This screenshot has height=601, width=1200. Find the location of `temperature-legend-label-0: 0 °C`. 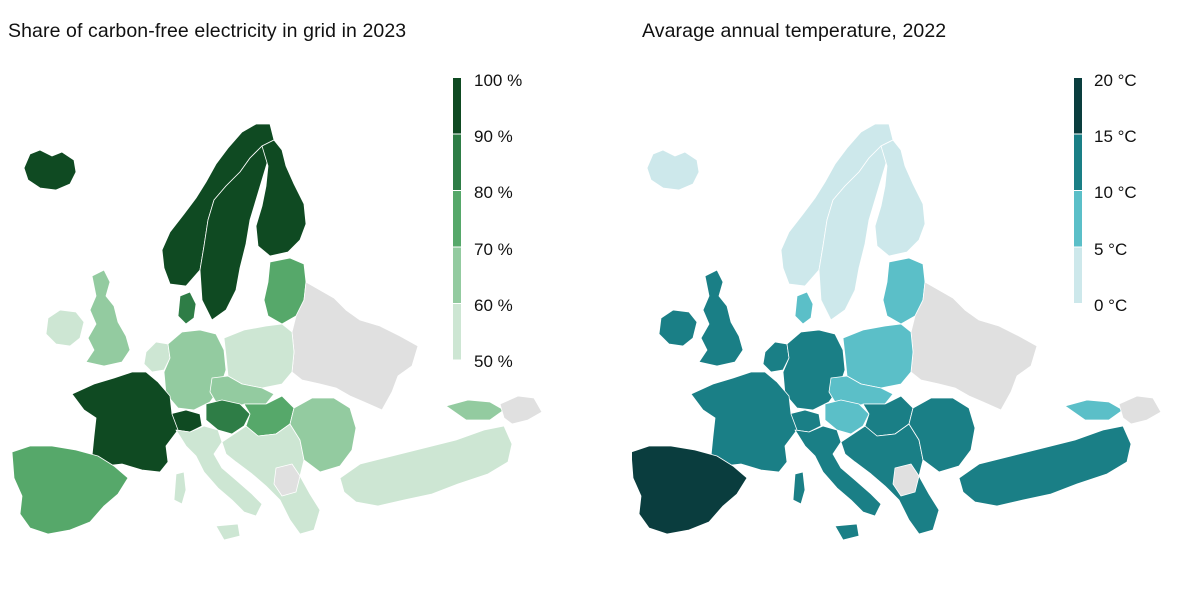

temperature-legend-label-0: 0 °C is located at coordinates (1111, 305).